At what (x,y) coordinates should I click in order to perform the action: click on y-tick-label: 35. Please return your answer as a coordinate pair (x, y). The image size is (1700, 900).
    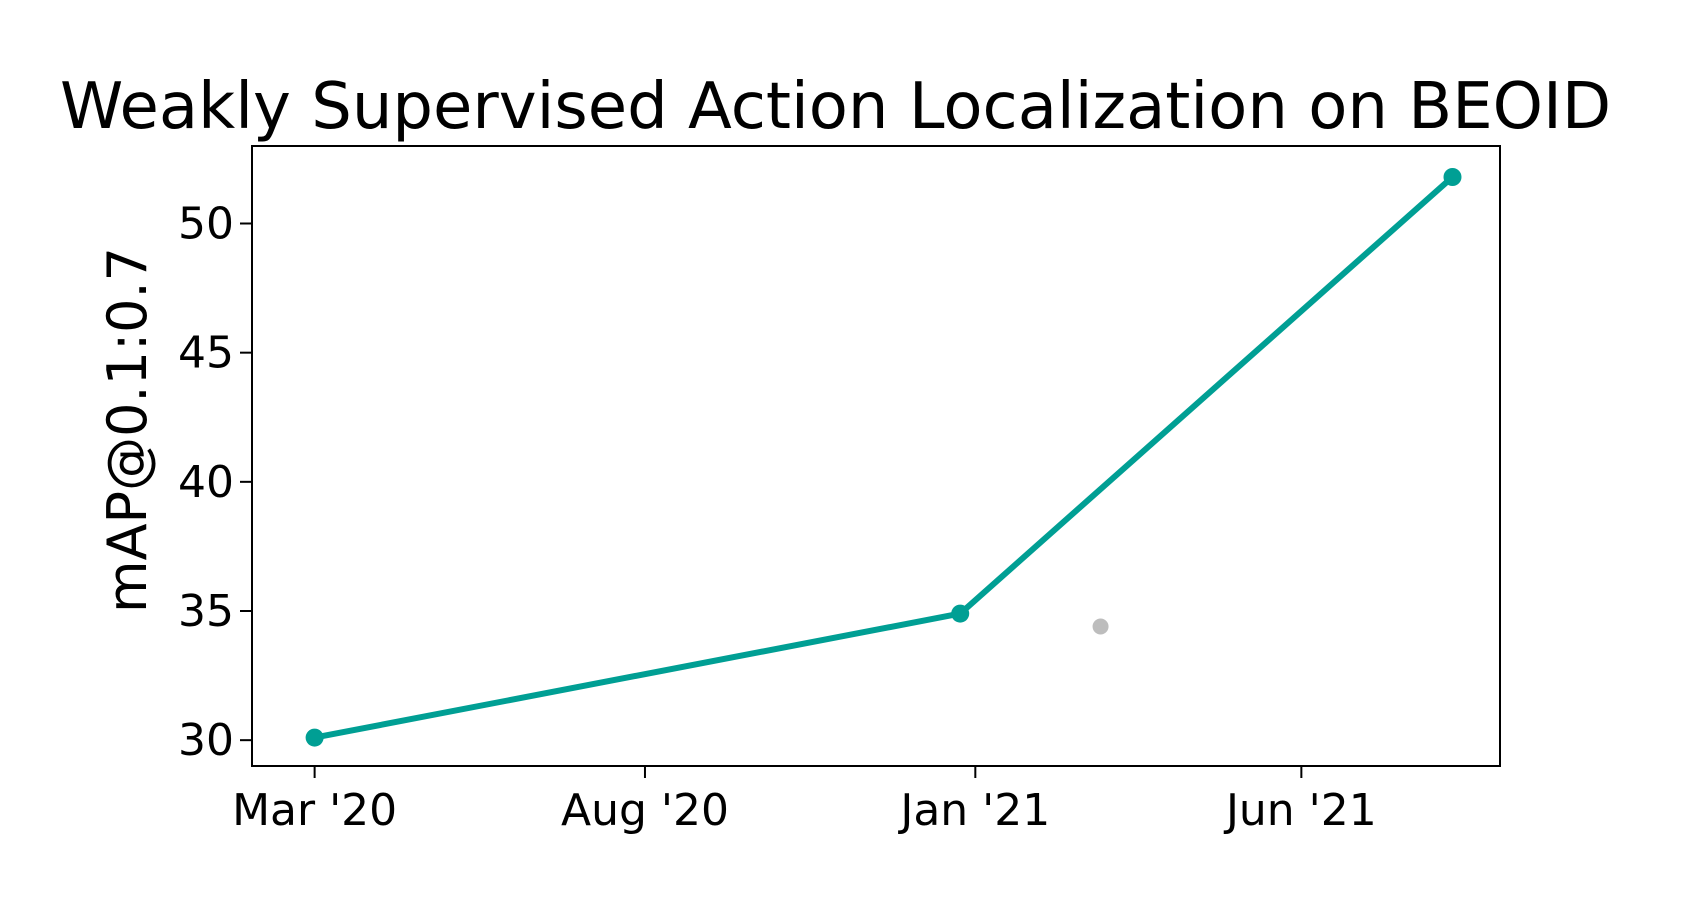
    Looking at the image, I should click on (206, 611).